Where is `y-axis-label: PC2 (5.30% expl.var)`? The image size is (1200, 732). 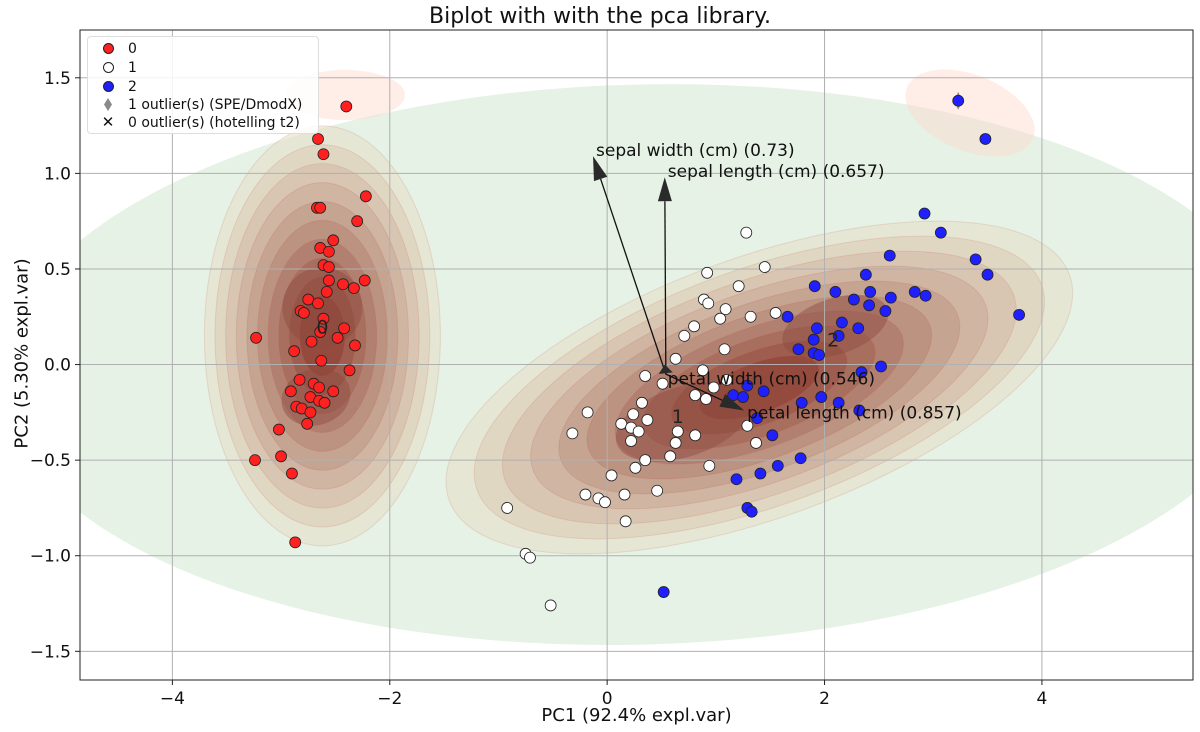
y-axis-label: PC2 (5.30% expl.var) is located at coordinates (22, 353).